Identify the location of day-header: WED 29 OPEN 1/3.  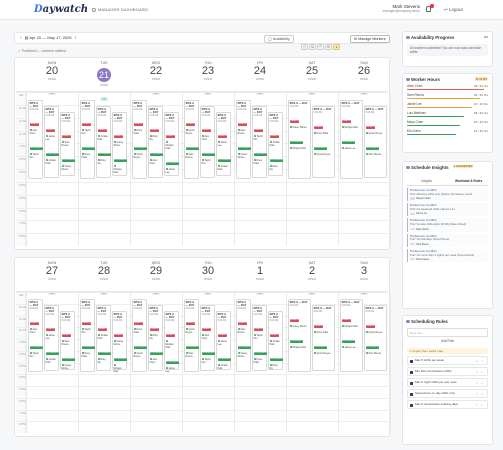
(156, 277).